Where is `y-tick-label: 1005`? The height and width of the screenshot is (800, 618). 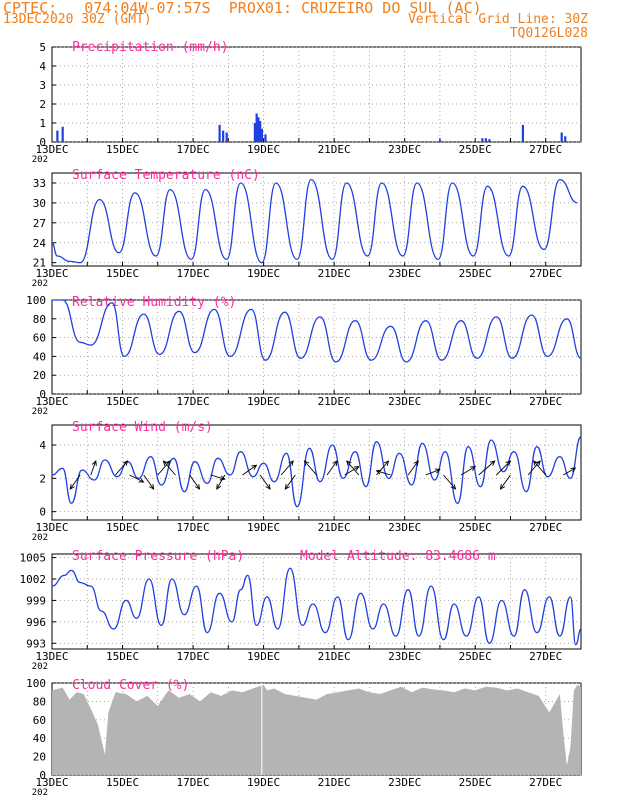
y-tick-label: 1005 is located at coordinates (33, 558).